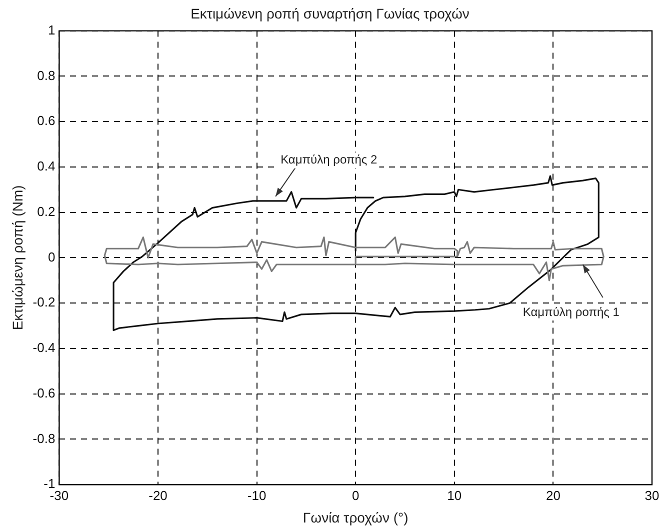  I want to click on x-tick-label: 20, so click(553, 495).